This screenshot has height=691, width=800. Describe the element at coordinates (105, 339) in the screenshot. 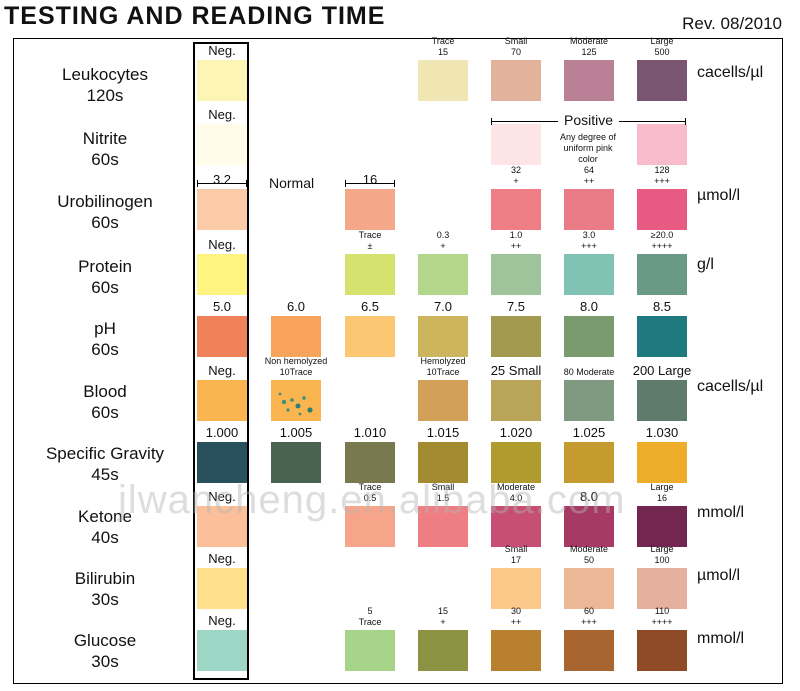

I see `ph-label: pH 60s` at that location.